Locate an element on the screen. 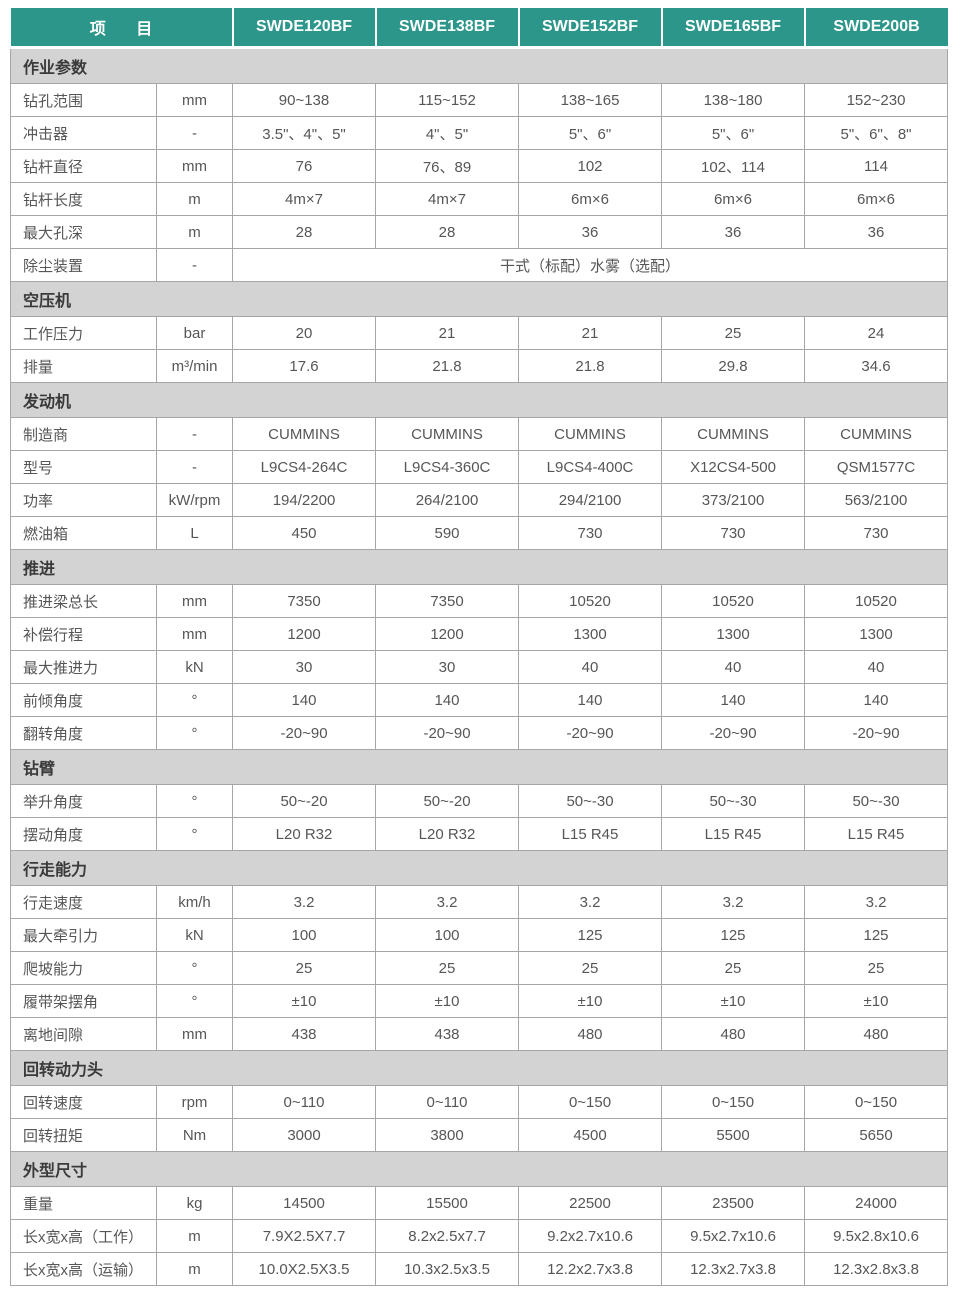 This screenshot has width=960, height=1294. header-model-4: SWDE200B is located at coordinates (875, 28).